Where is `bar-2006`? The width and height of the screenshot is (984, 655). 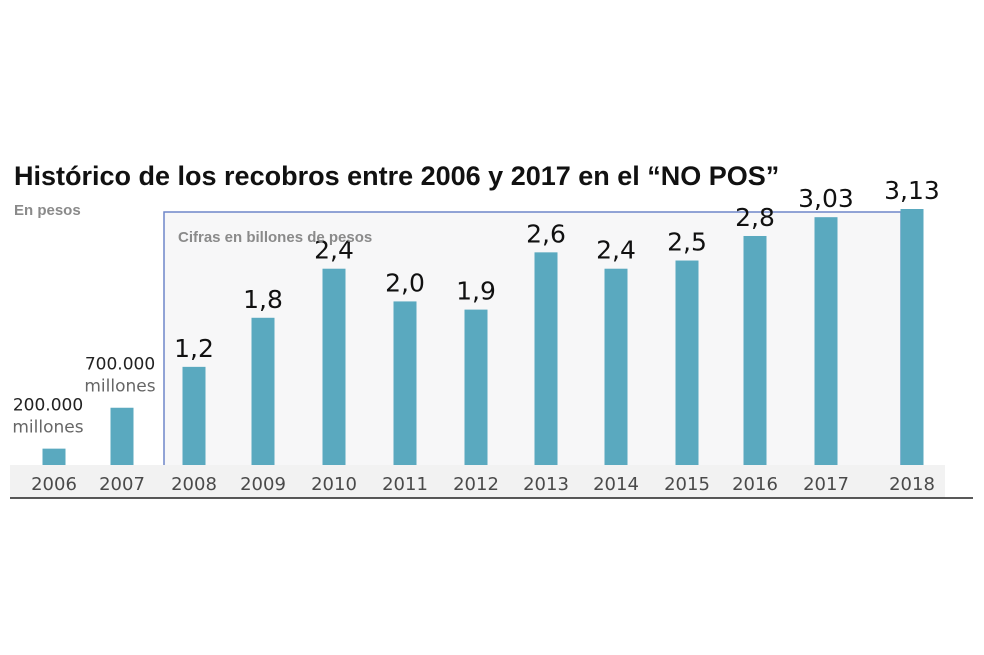
bar-2006 is located at coordinates (54, 456).